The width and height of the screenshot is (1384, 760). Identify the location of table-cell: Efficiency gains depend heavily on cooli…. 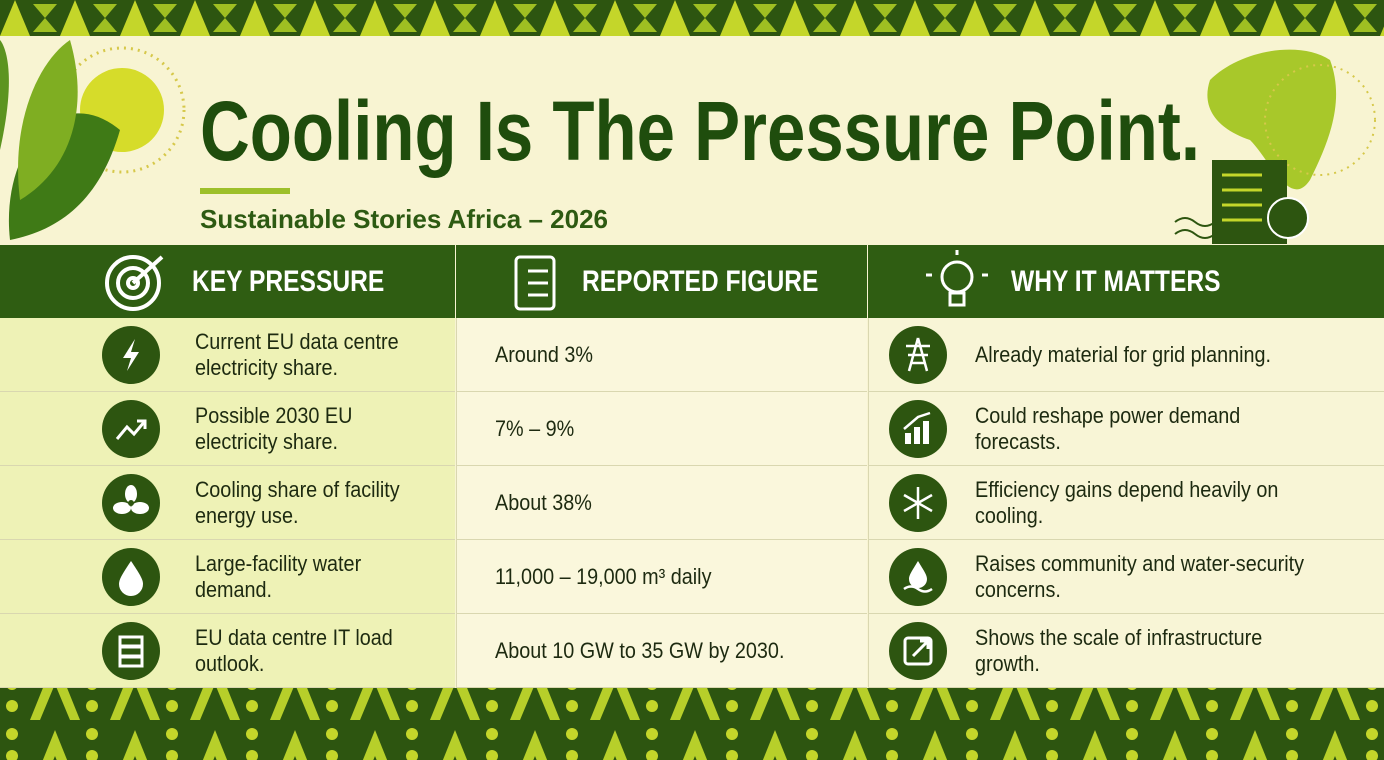
(1126, 503).